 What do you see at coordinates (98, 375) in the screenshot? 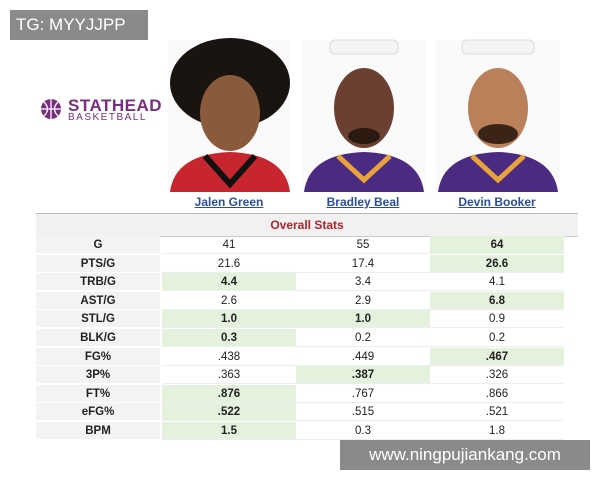
I see `row-label: 3P%` at bounding box center [98, 375].